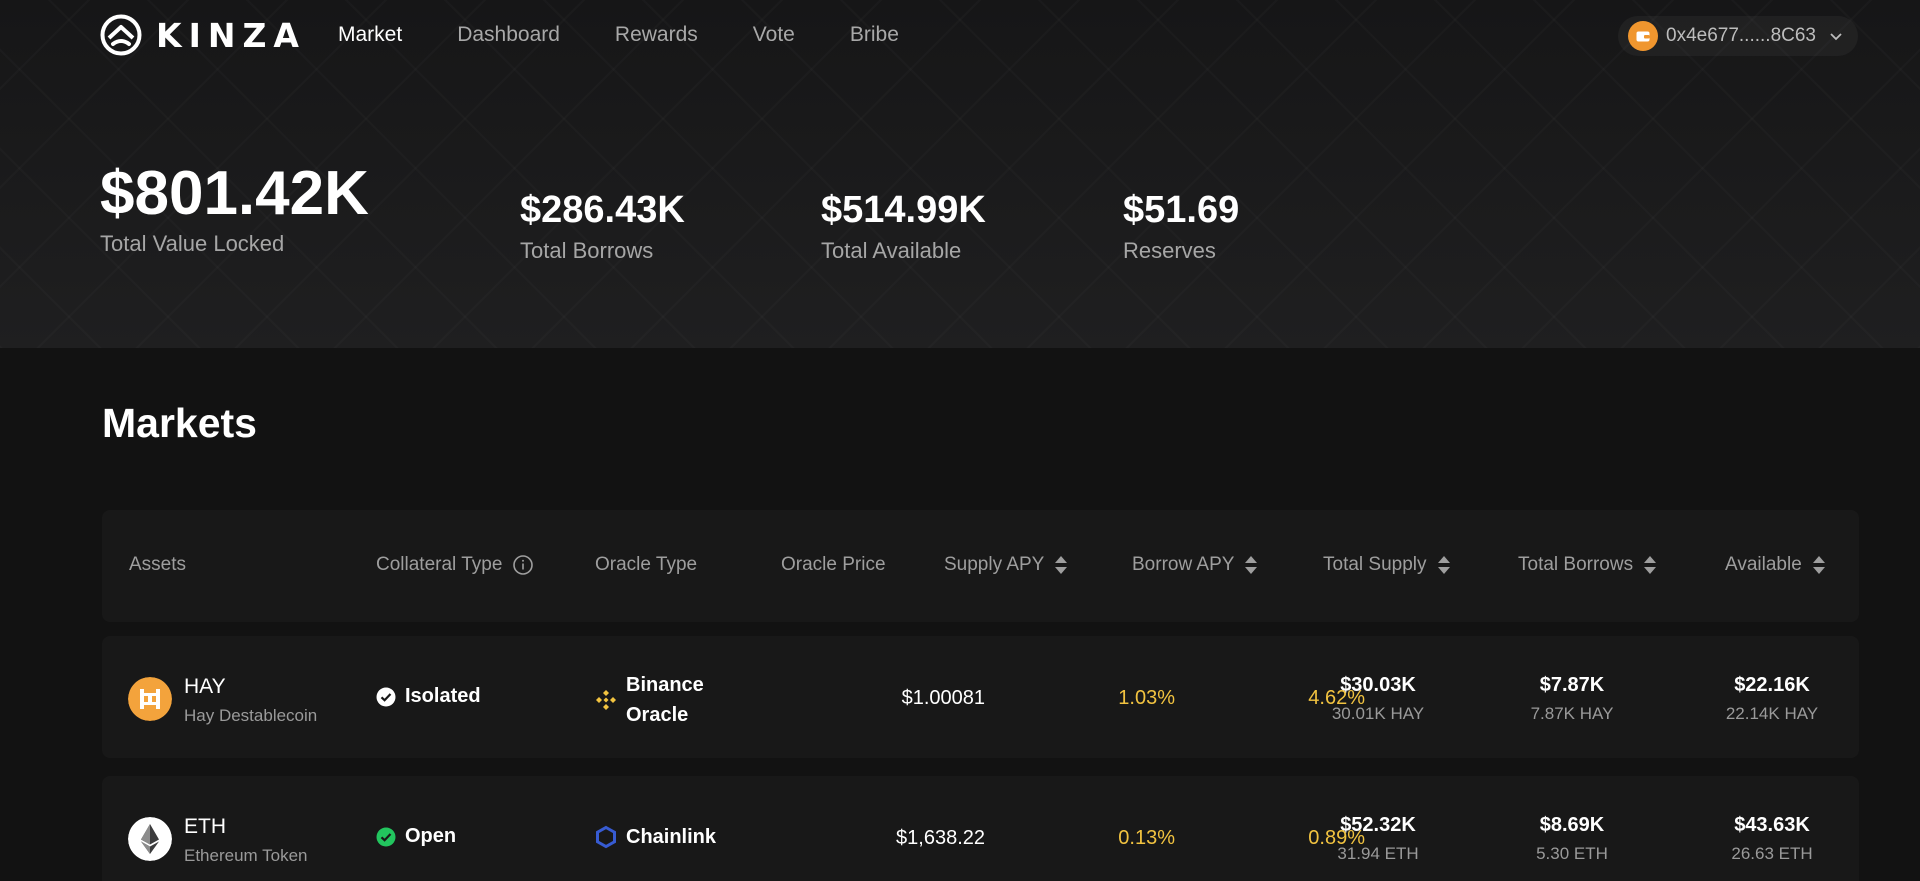 The width and height of the screenshot is (1920, 881). I want to click on main-nav: Market Dashboard Rewards Vote Bribe, so click(646, 35).